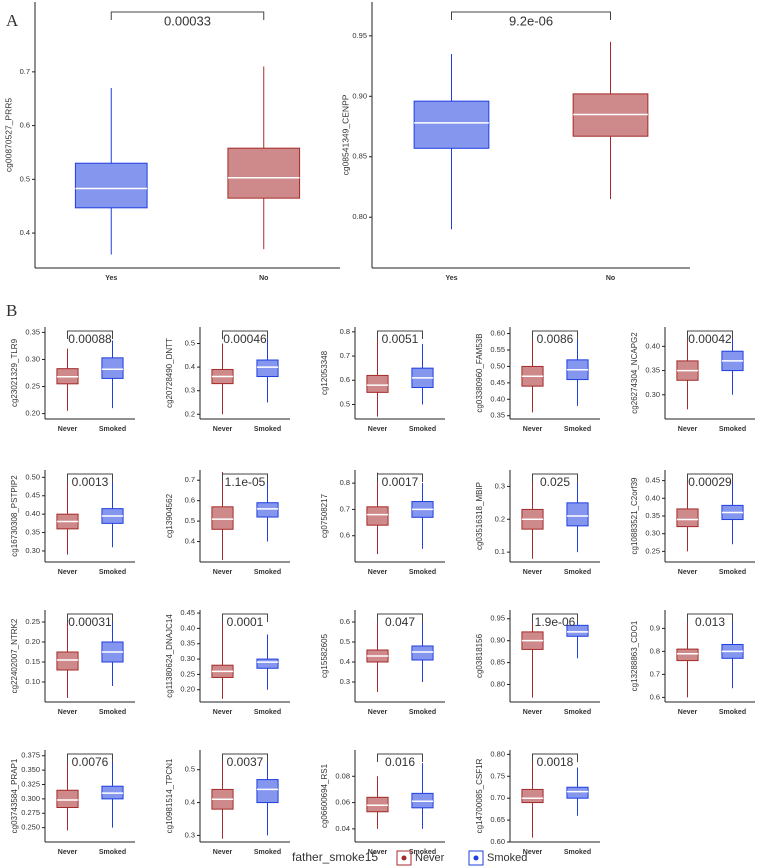 The height and width of the screenshot is (868, 784). I want to click on p-value: 0.0018, so click(555, 762).